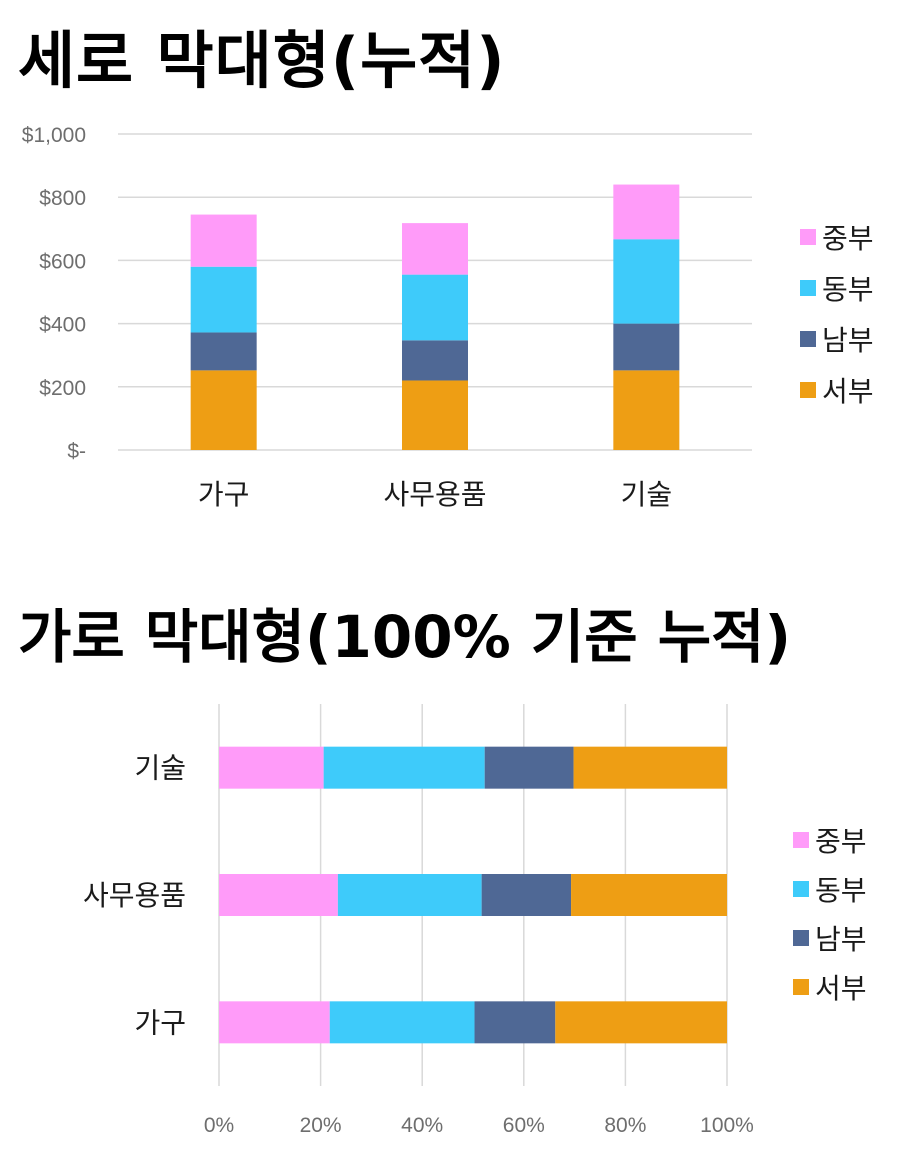 The height and width of the screenshot is (1168, 912). What do you see at coordinates (54, 135) in the screenshot?
I see `y-tick-label: $1,000` at bounding box center [54, 135].